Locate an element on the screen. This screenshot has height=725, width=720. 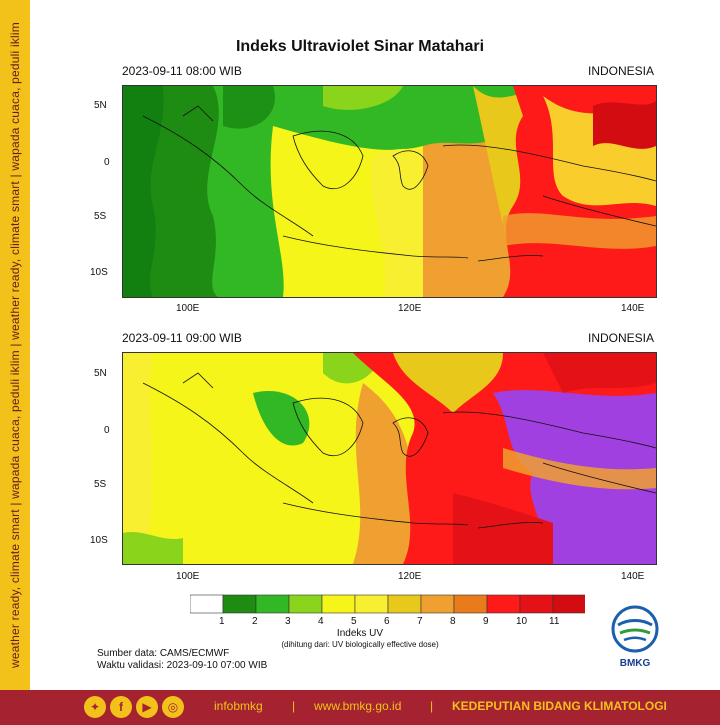
colorbar-tick-label: 1 is located at coordinates (222, 621).